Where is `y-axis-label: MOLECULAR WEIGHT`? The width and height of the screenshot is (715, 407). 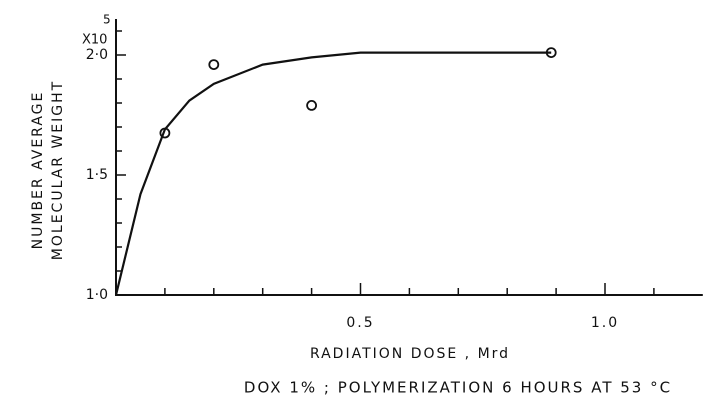
y-axis-label: MOLECULAR WEIGHT is located at coordinates (58, 170).